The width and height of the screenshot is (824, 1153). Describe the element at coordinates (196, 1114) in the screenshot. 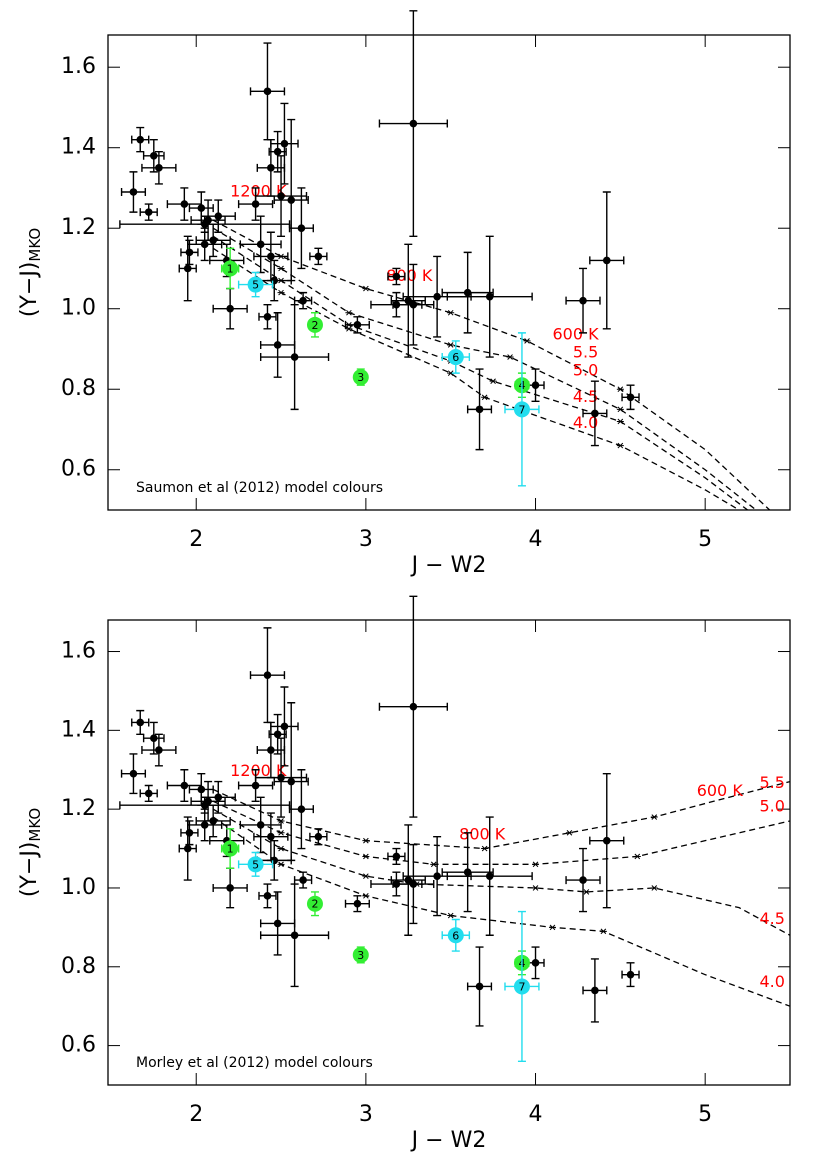

I see `x-tick-label: 2` at that location.